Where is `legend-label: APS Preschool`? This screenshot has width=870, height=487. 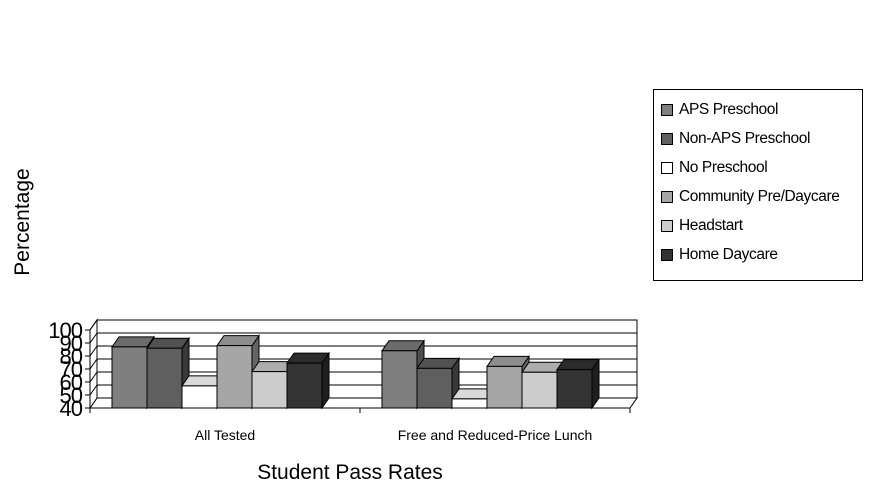 legend-label: APS Preschool is located at coordinates (729, 109).